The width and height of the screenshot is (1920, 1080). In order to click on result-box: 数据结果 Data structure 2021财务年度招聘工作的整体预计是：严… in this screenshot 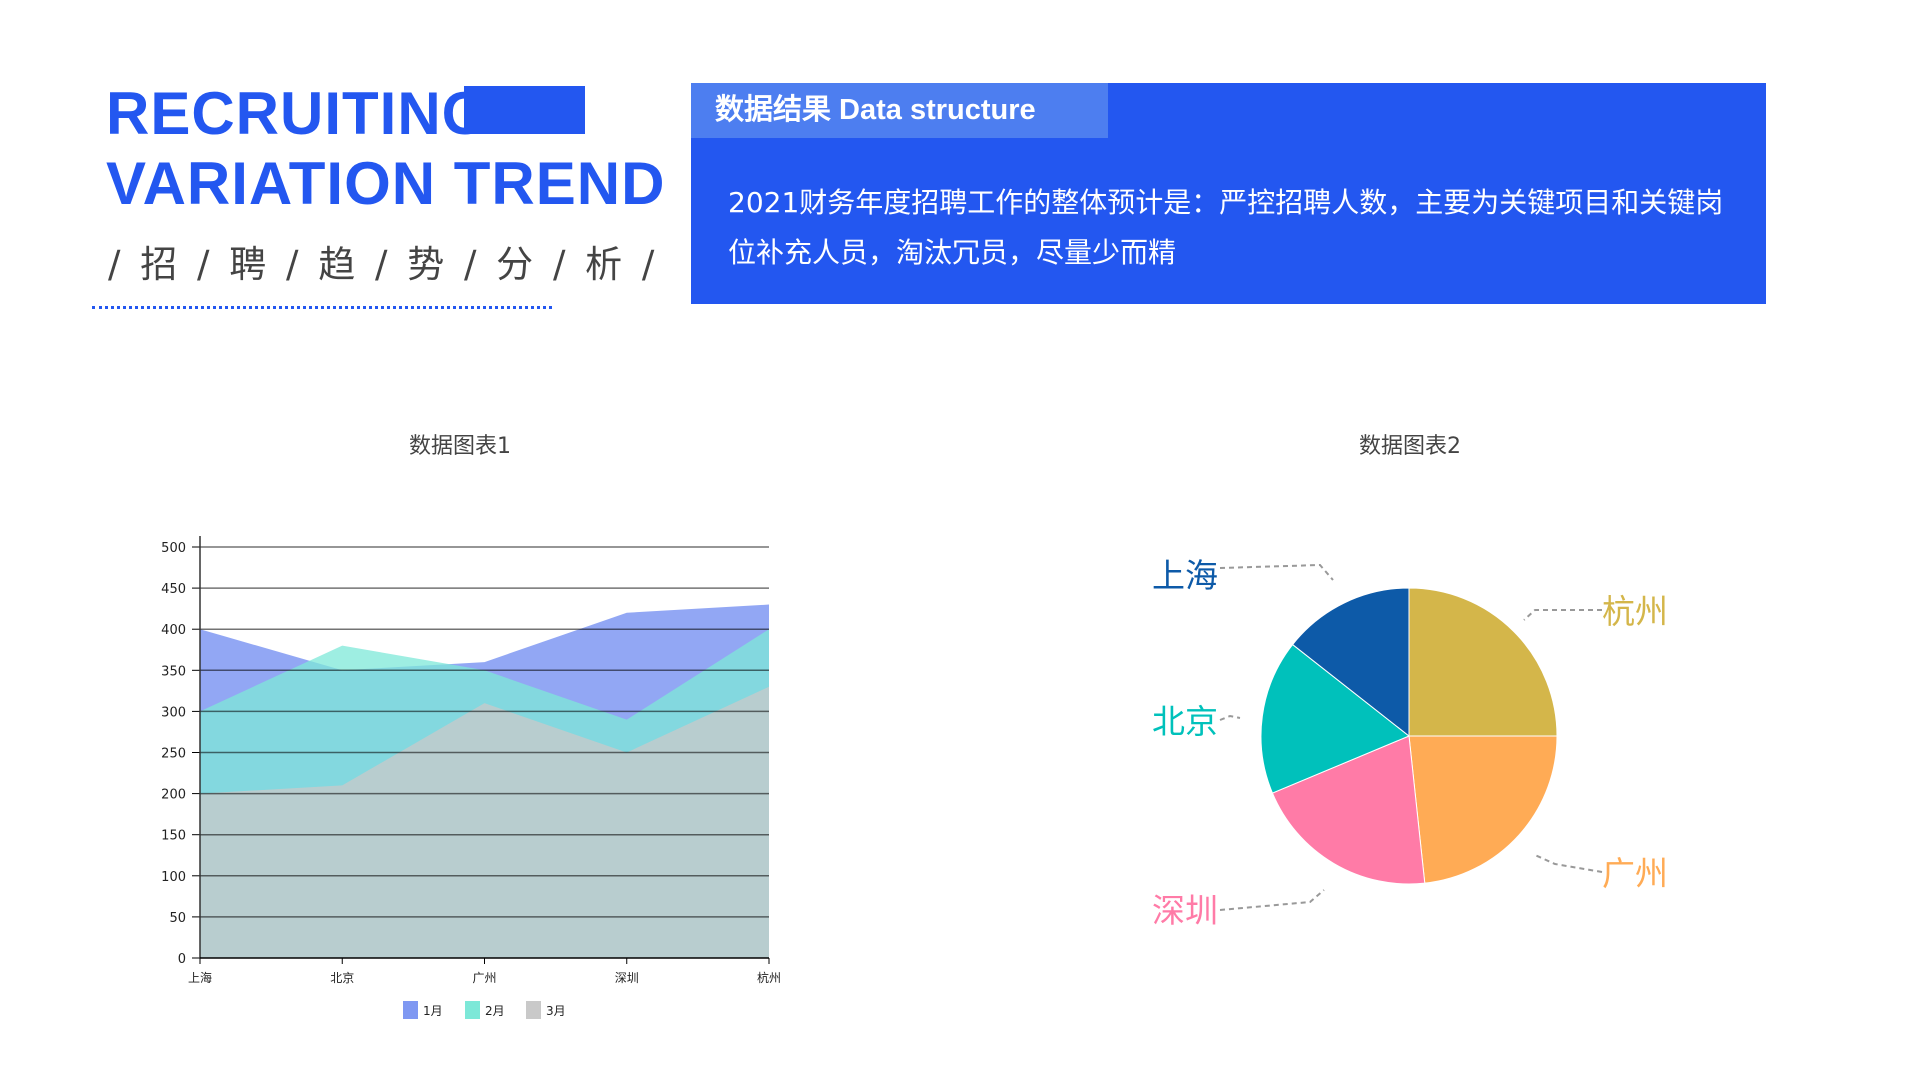, I will do `click(1228, 193)`.